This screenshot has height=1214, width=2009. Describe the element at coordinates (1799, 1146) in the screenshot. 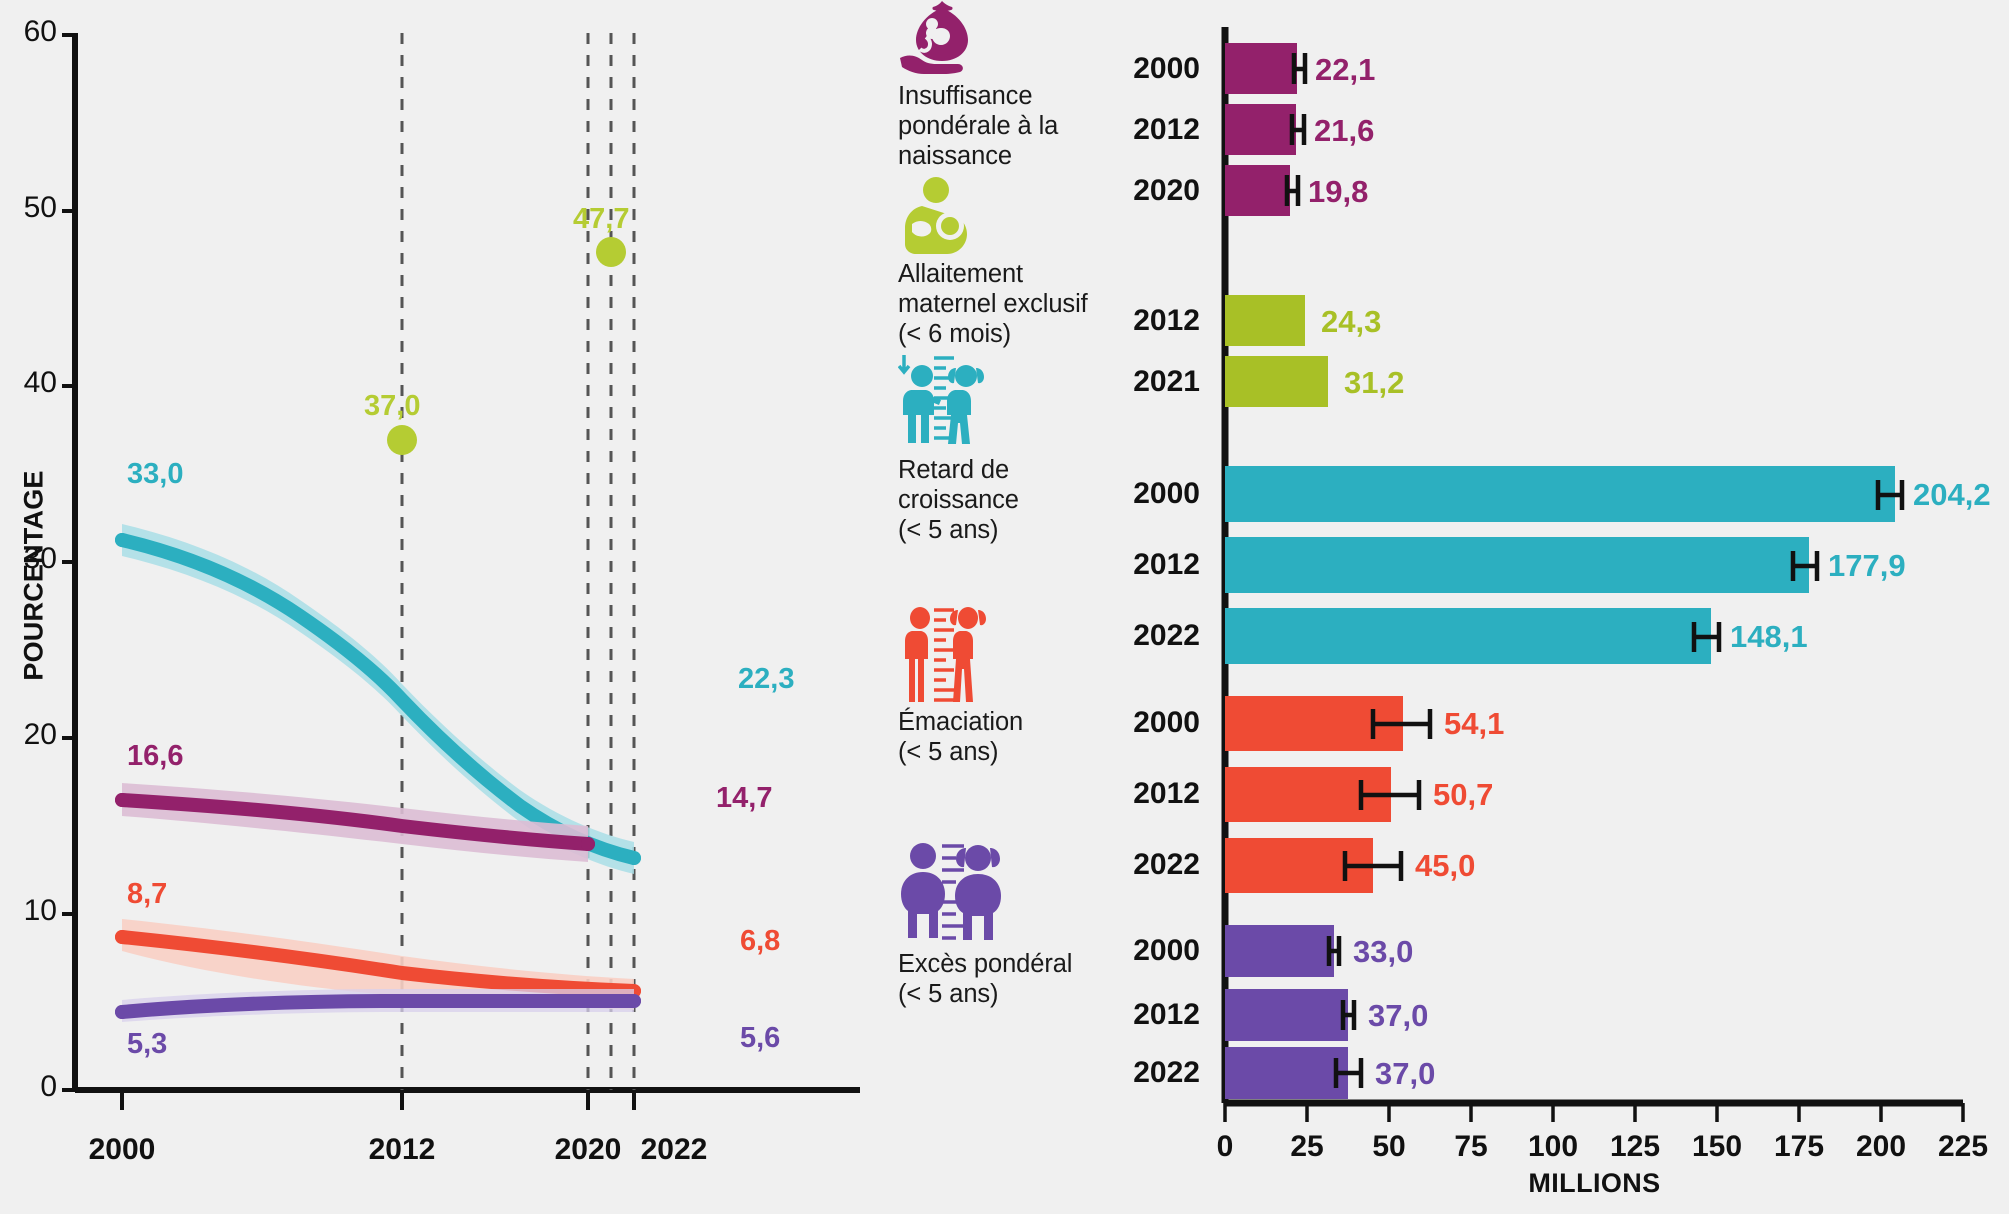

I see `bar-x-tick-175: 175` at that location.